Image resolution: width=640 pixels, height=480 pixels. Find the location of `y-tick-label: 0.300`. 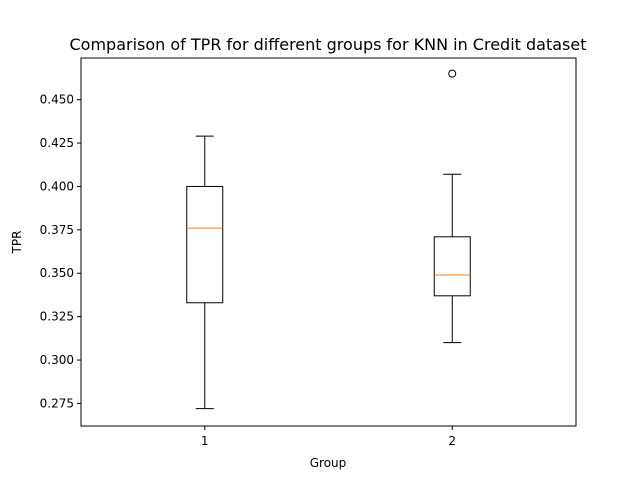

y-tick-label: 0.300 is located at coordinates (57, 360).